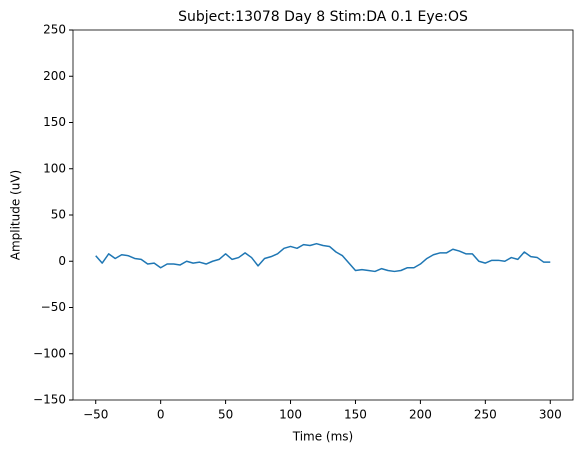 The height and width of the screenshot is (453, 583). What do you see at coordinates (161, 415) in the screenshot?
I see `x-tick-label: 0` at bounding box center [161, 415].